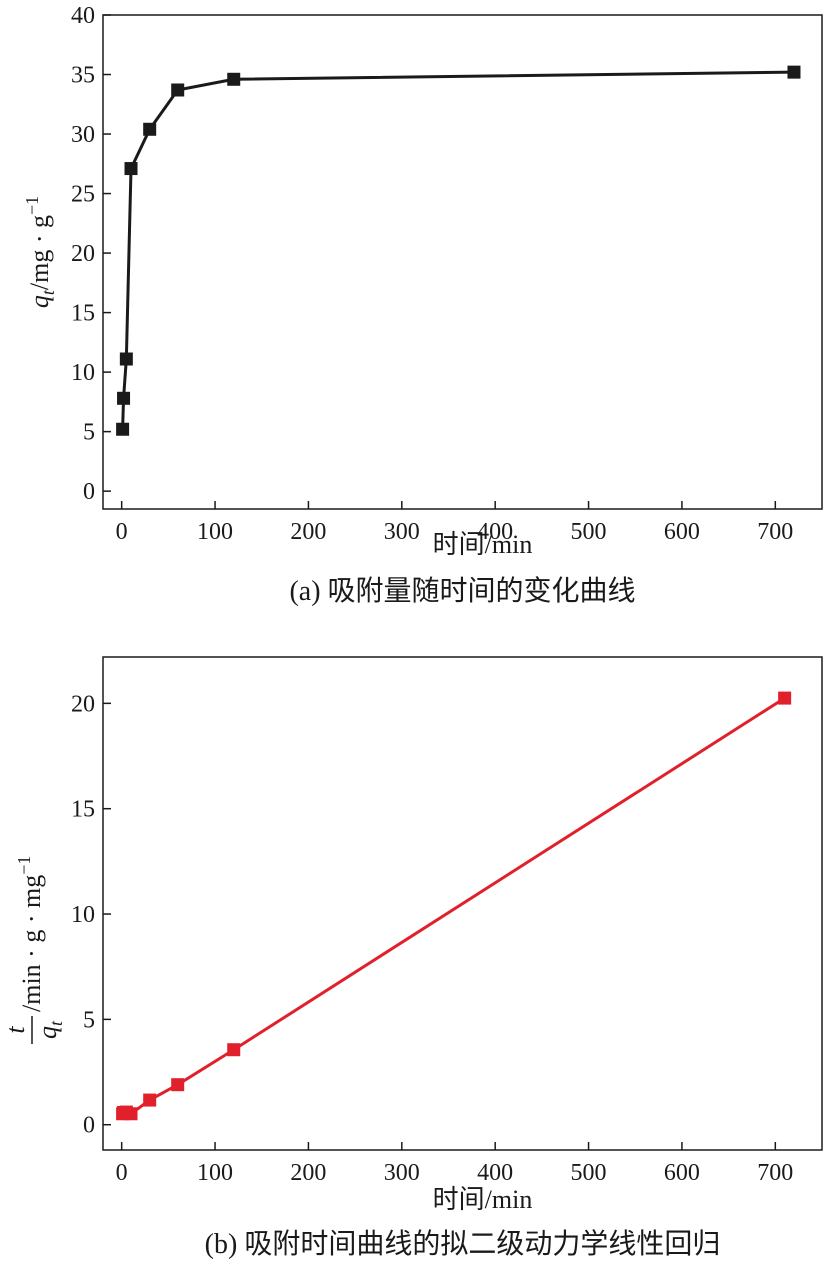 This screenshot has width=824, height=1278. I want to click on fraction-numerator: t, so click(15, 1030).